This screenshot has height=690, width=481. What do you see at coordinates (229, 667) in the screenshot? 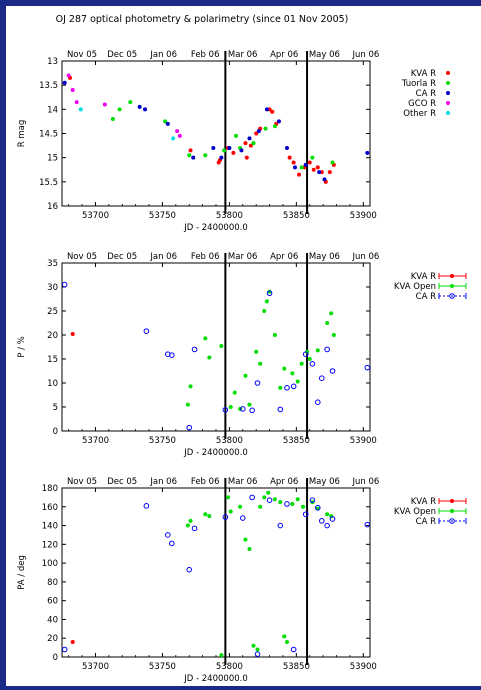
I see `x-tick-label: 53800` at bounding box center [229, 667].